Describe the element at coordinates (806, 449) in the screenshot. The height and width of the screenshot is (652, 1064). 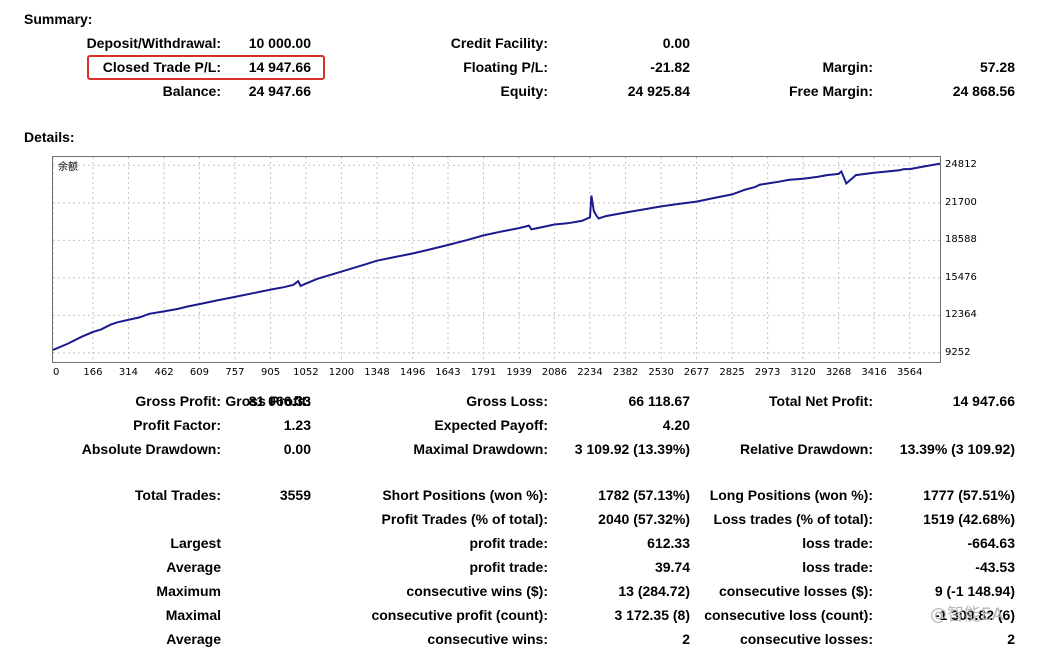
I see `relative-drawdown-label: Relative Drawdown:` at that location.